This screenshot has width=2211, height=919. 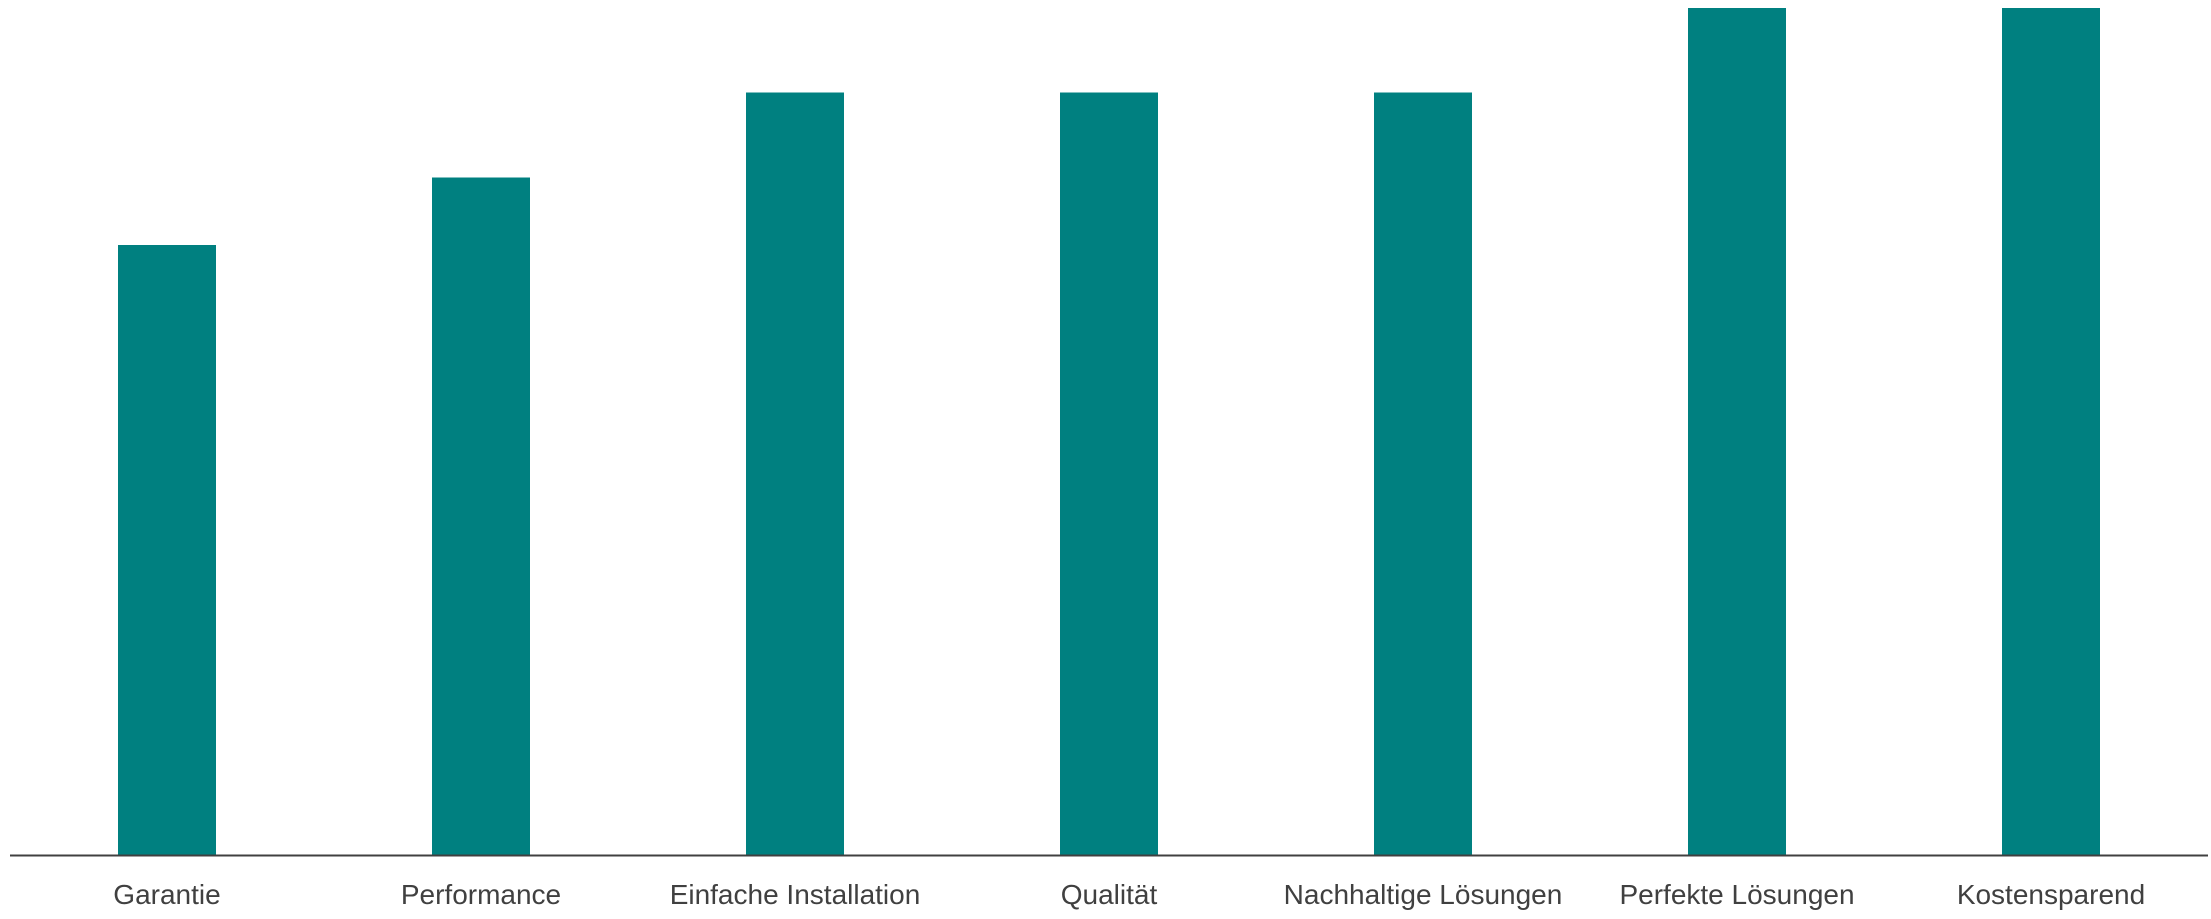 What do you see at coordinates (1423, 894) in the screenshot?
I see `x-tick-label: Nachhaltige Lösungen` at bounding box center [1423, 894].